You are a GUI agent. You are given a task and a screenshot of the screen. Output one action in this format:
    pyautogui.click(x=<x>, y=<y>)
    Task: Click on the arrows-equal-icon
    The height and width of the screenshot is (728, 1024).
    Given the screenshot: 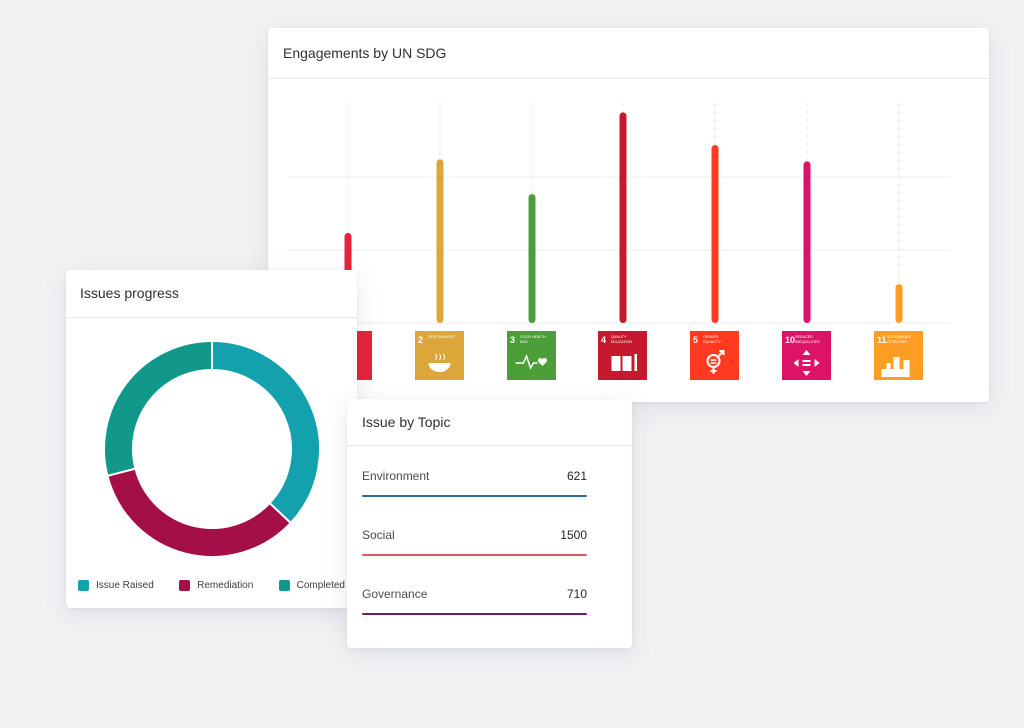 What is the action you would take?
    pyautogui.click(x=806, y=363)
    